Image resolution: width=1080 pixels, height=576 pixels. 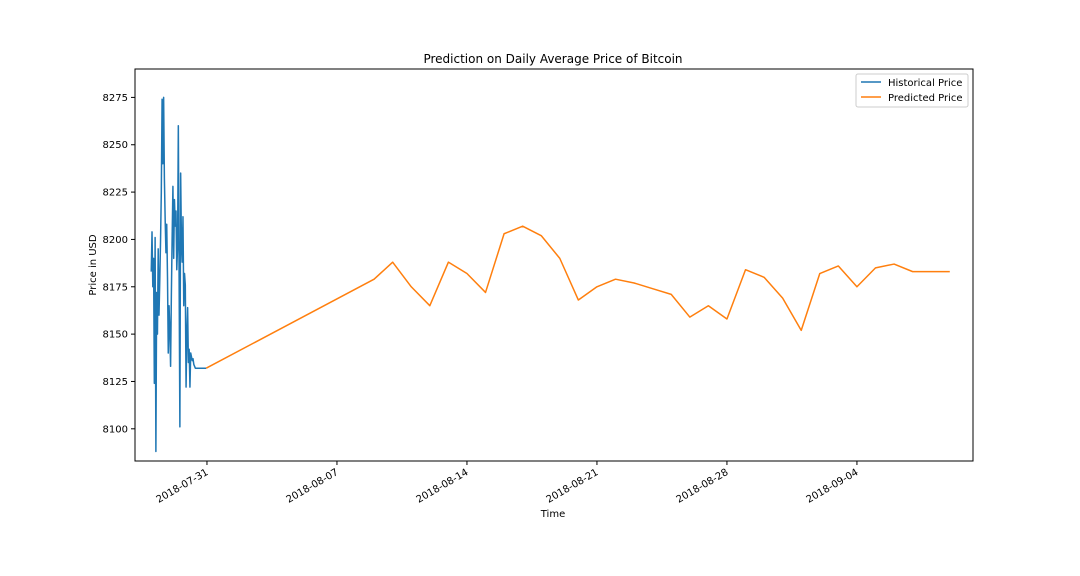 What do you see at coordinates (833, 486) in the screenshot?
I see `x-tick-label: 2018-09-04` at bounding box center [833, 486].